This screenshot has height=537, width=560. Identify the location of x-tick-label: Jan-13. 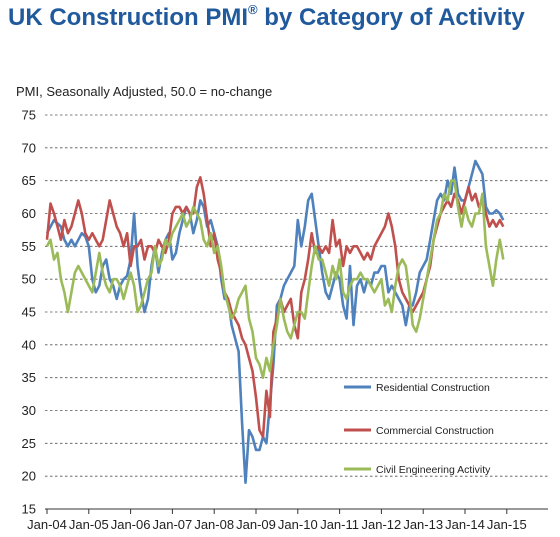
(423, 524).